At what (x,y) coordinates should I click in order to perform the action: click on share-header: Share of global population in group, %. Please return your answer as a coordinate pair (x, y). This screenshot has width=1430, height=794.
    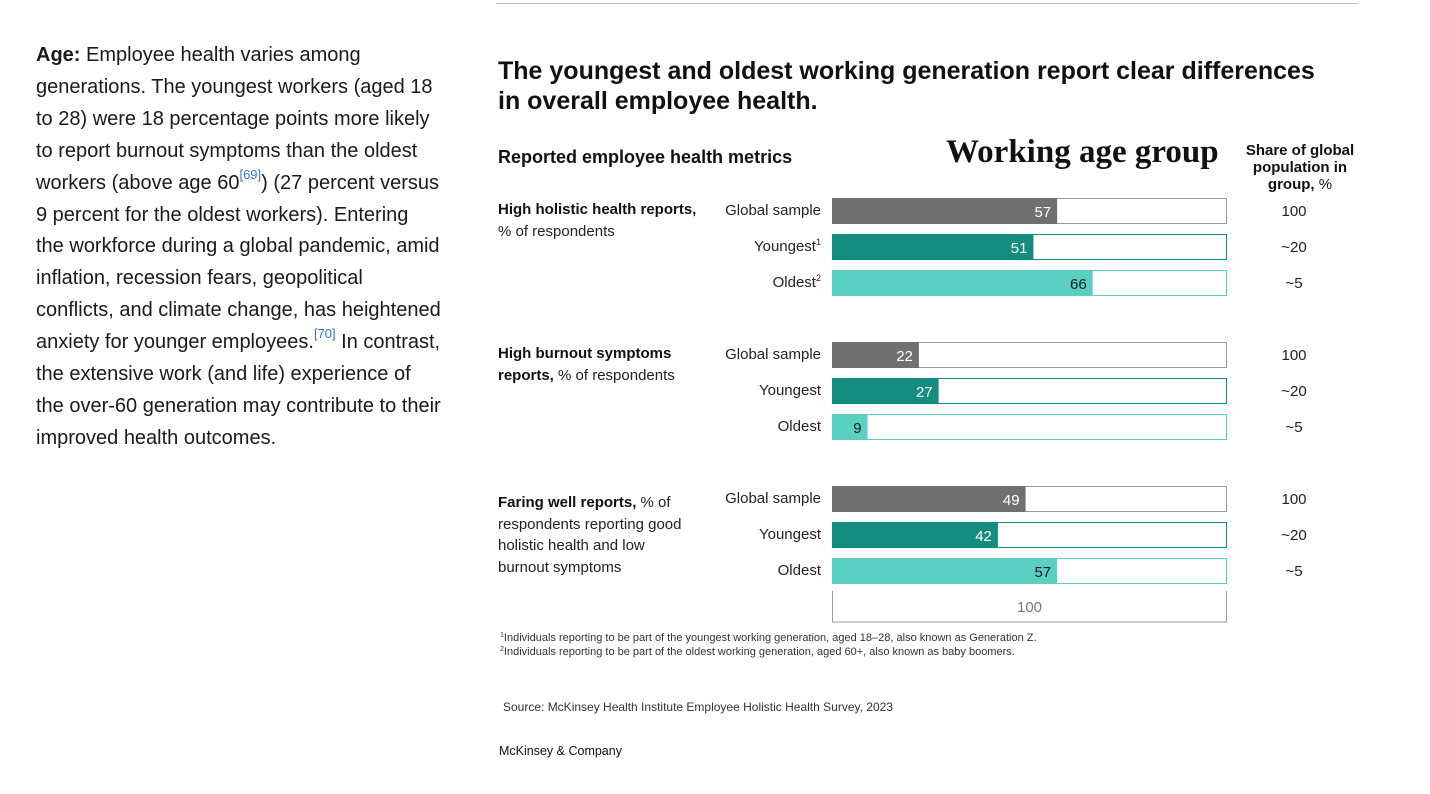
    Looking at the image, I should click on (1300, 167).